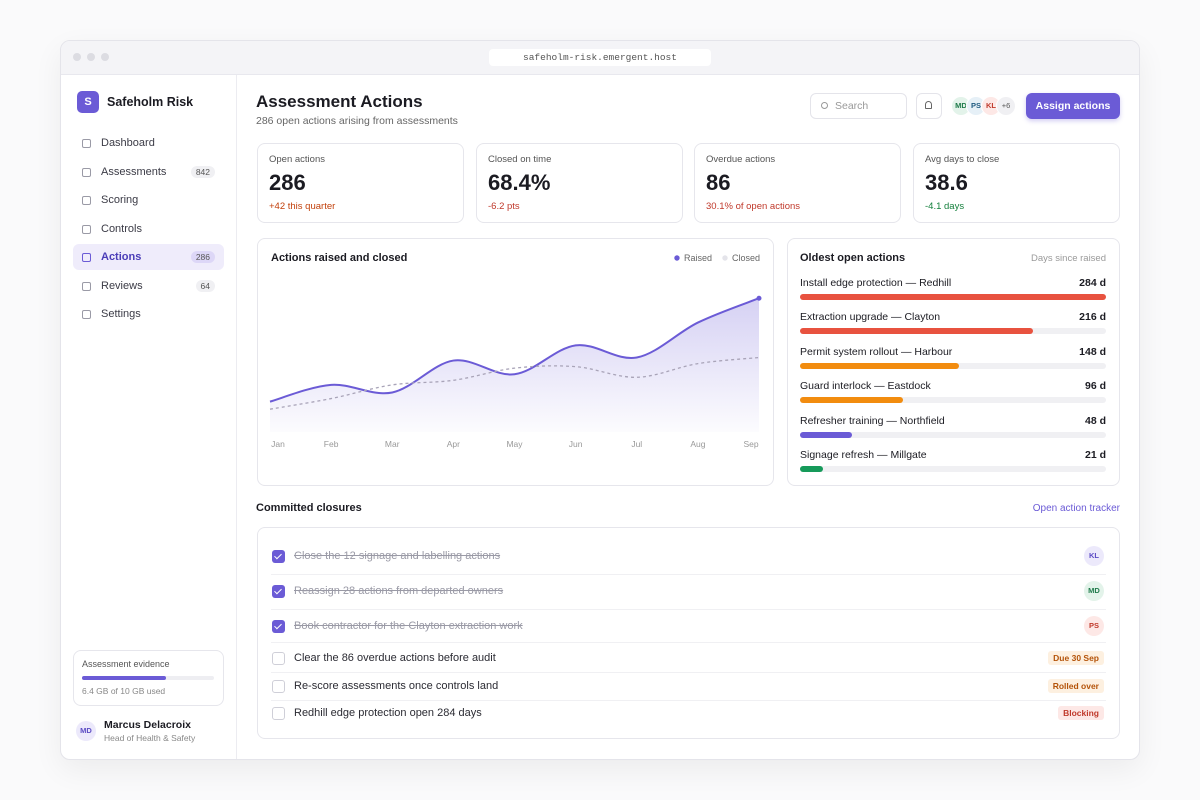  Describe the element at coordinates (636, 444) in the screenshot. I see `x-tick-label: Jul` at that location.